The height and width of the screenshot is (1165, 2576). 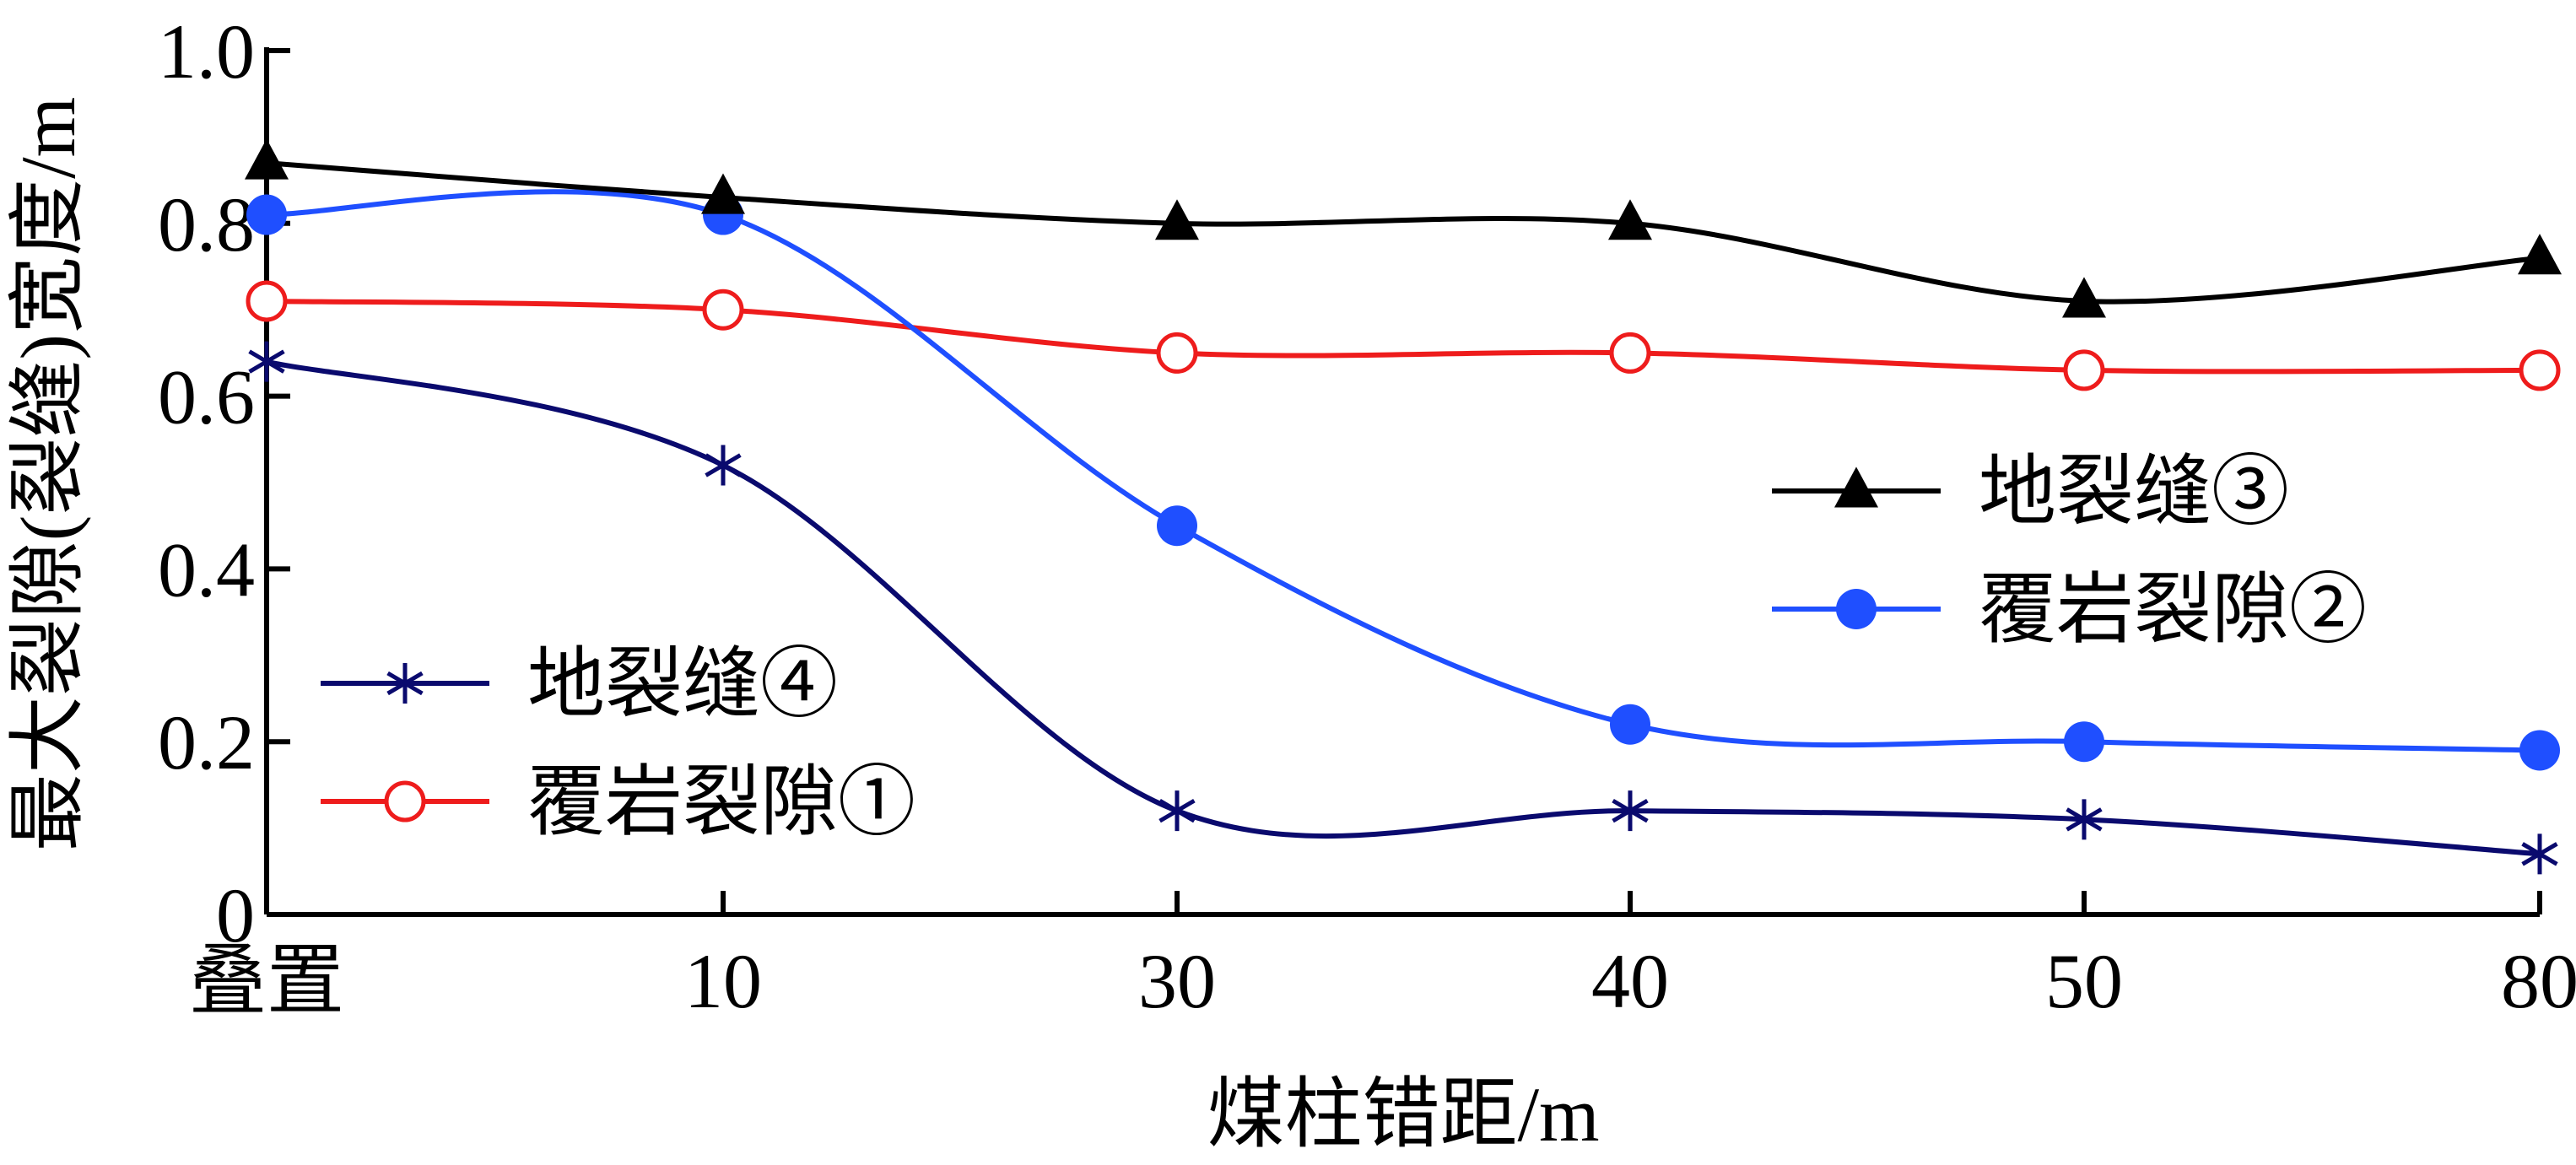 What do you see at coordinates (235, 915) in the screenshot?
I see `y-tick-label: 0` at bounding box center [235, 915].